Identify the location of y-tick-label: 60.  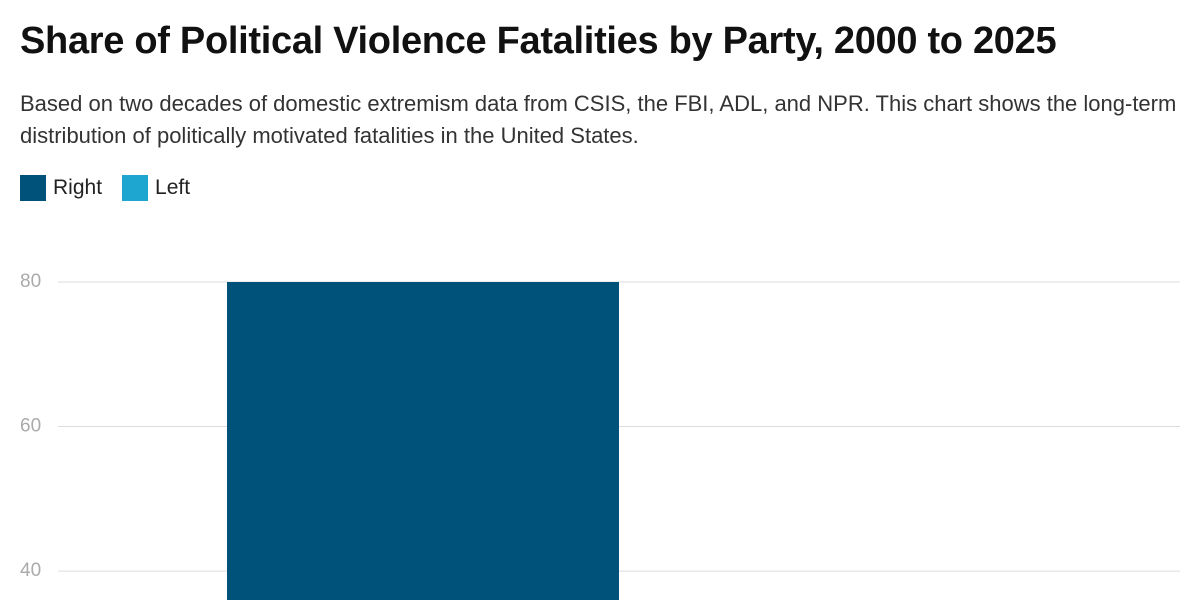
(30, 426).